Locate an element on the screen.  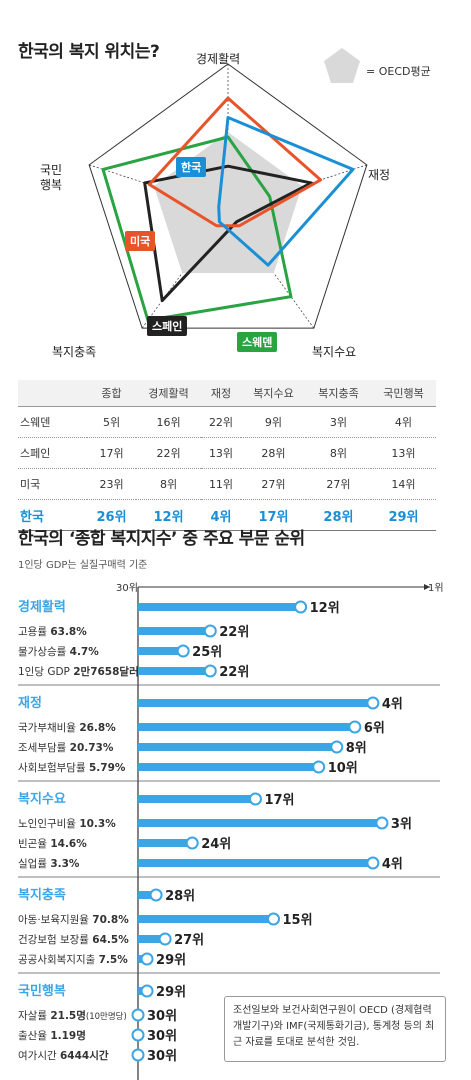
table-header-row: 종합 경제활력 재정 복지수요 복지충족 국민행복 is located at coordinates (227, 393).